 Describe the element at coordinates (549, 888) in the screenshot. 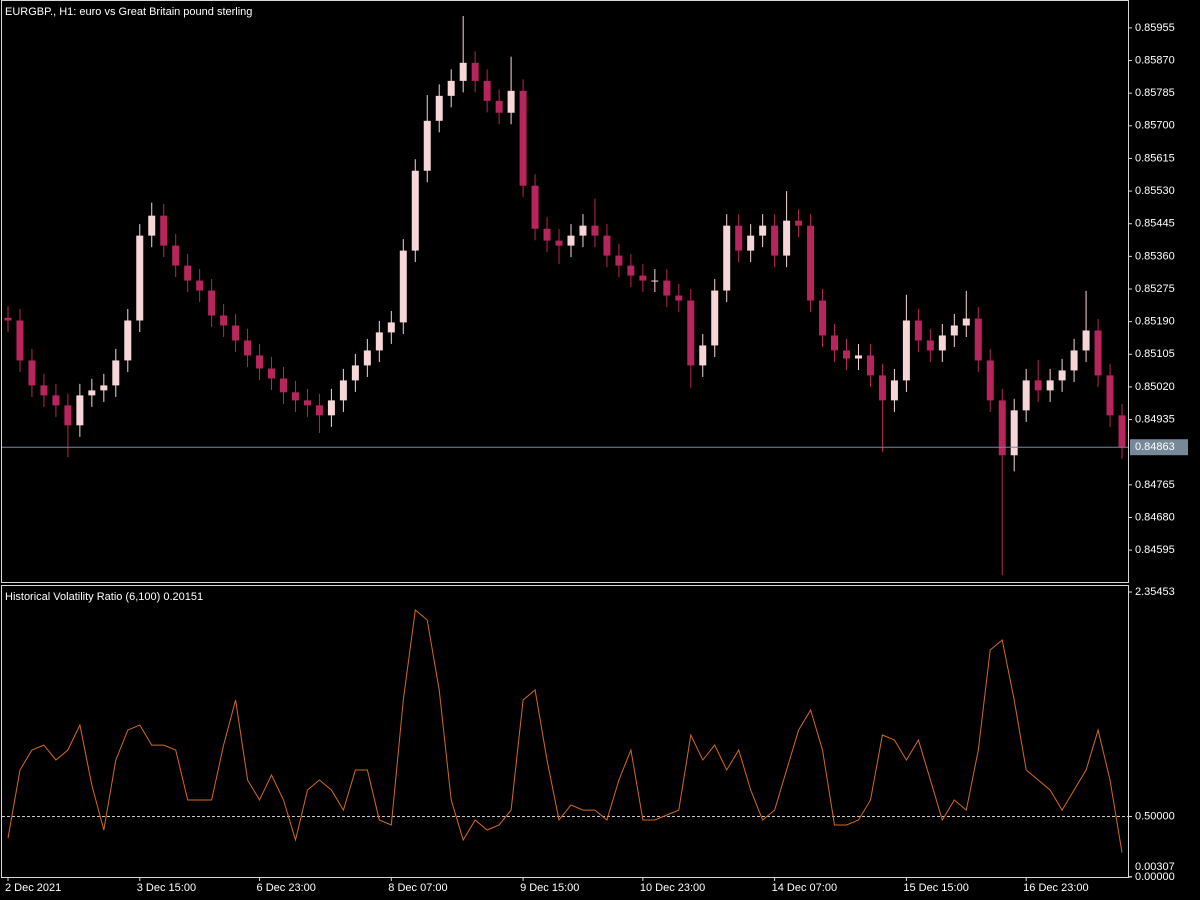

I see `x-tick-label: 9 Dec 15:00` at that location.